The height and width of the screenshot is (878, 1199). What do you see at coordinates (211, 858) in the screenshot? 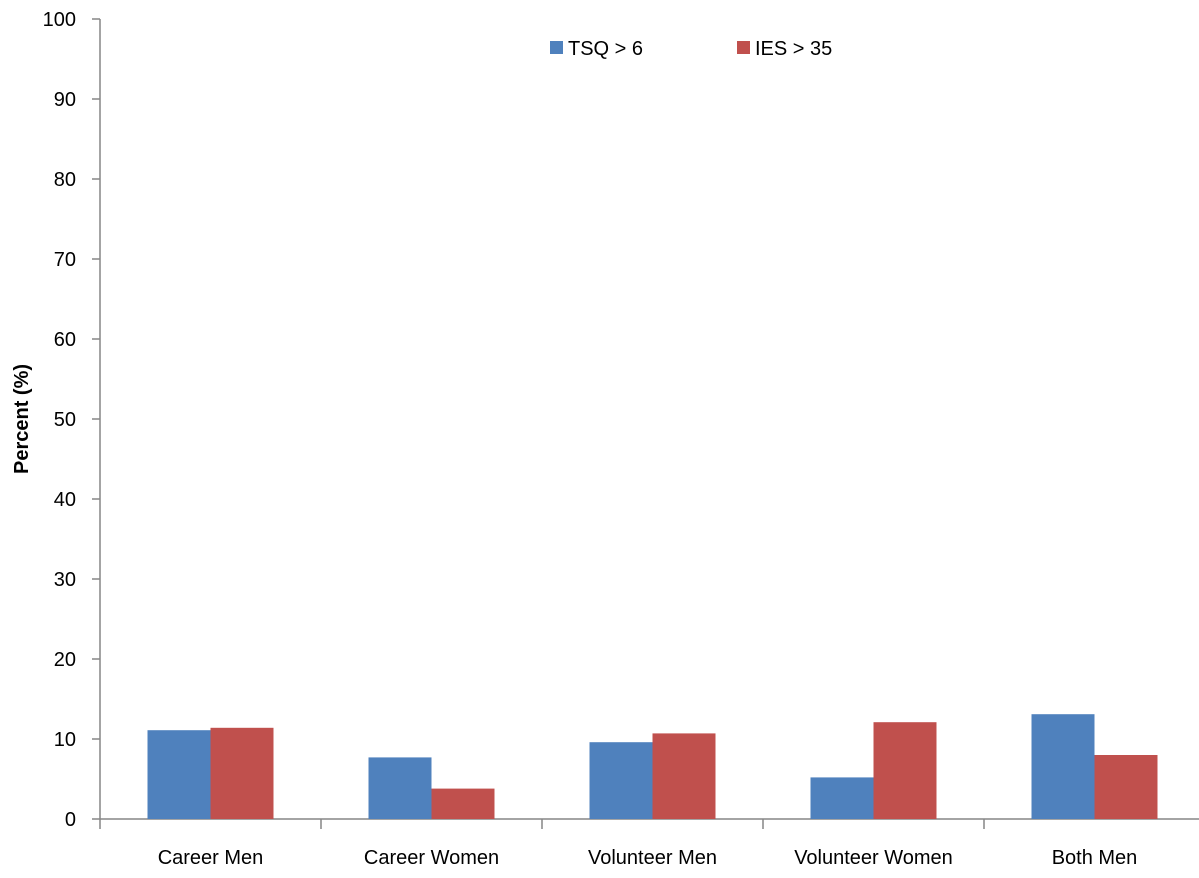
I see `x-category-label: Career Men` at bounding box center [211, 858].